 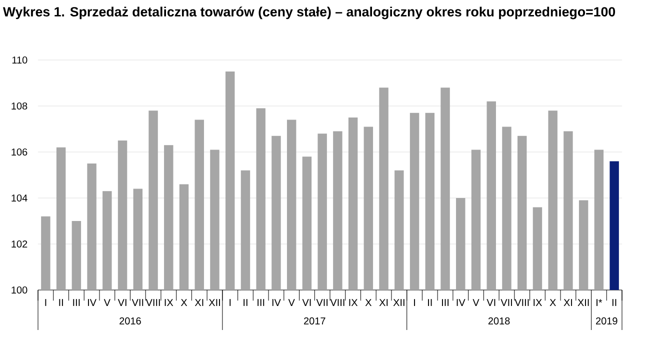 I want to click on y-tick-label: 106, so click(x=20, y=152).